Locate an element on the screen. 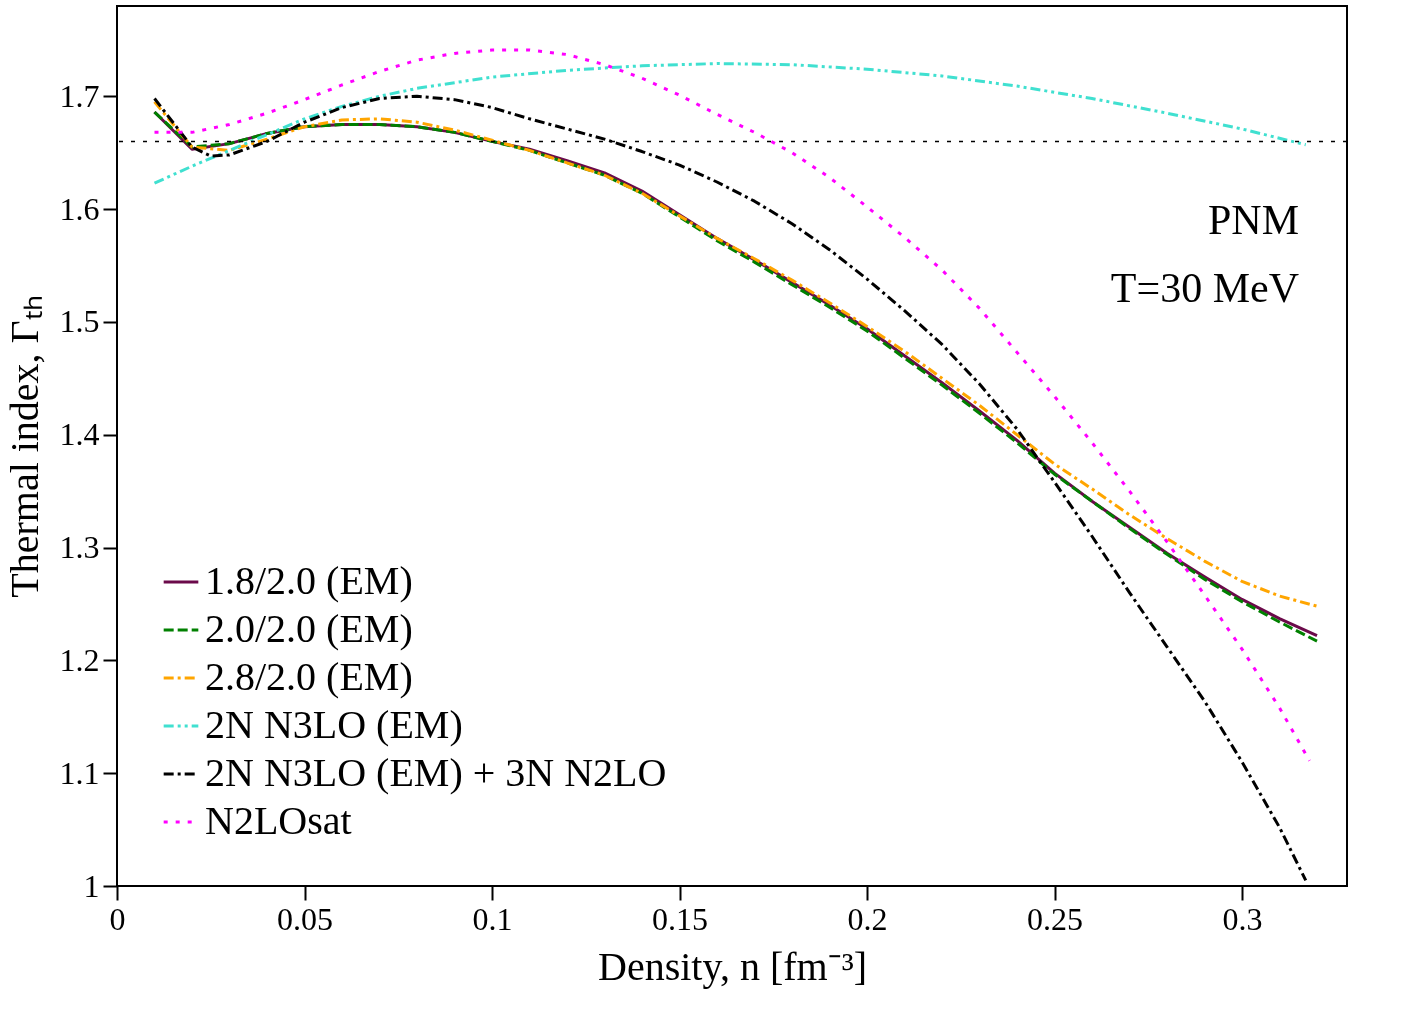  x-tick-label: 0.3 is located at coordinates (1242, 918).